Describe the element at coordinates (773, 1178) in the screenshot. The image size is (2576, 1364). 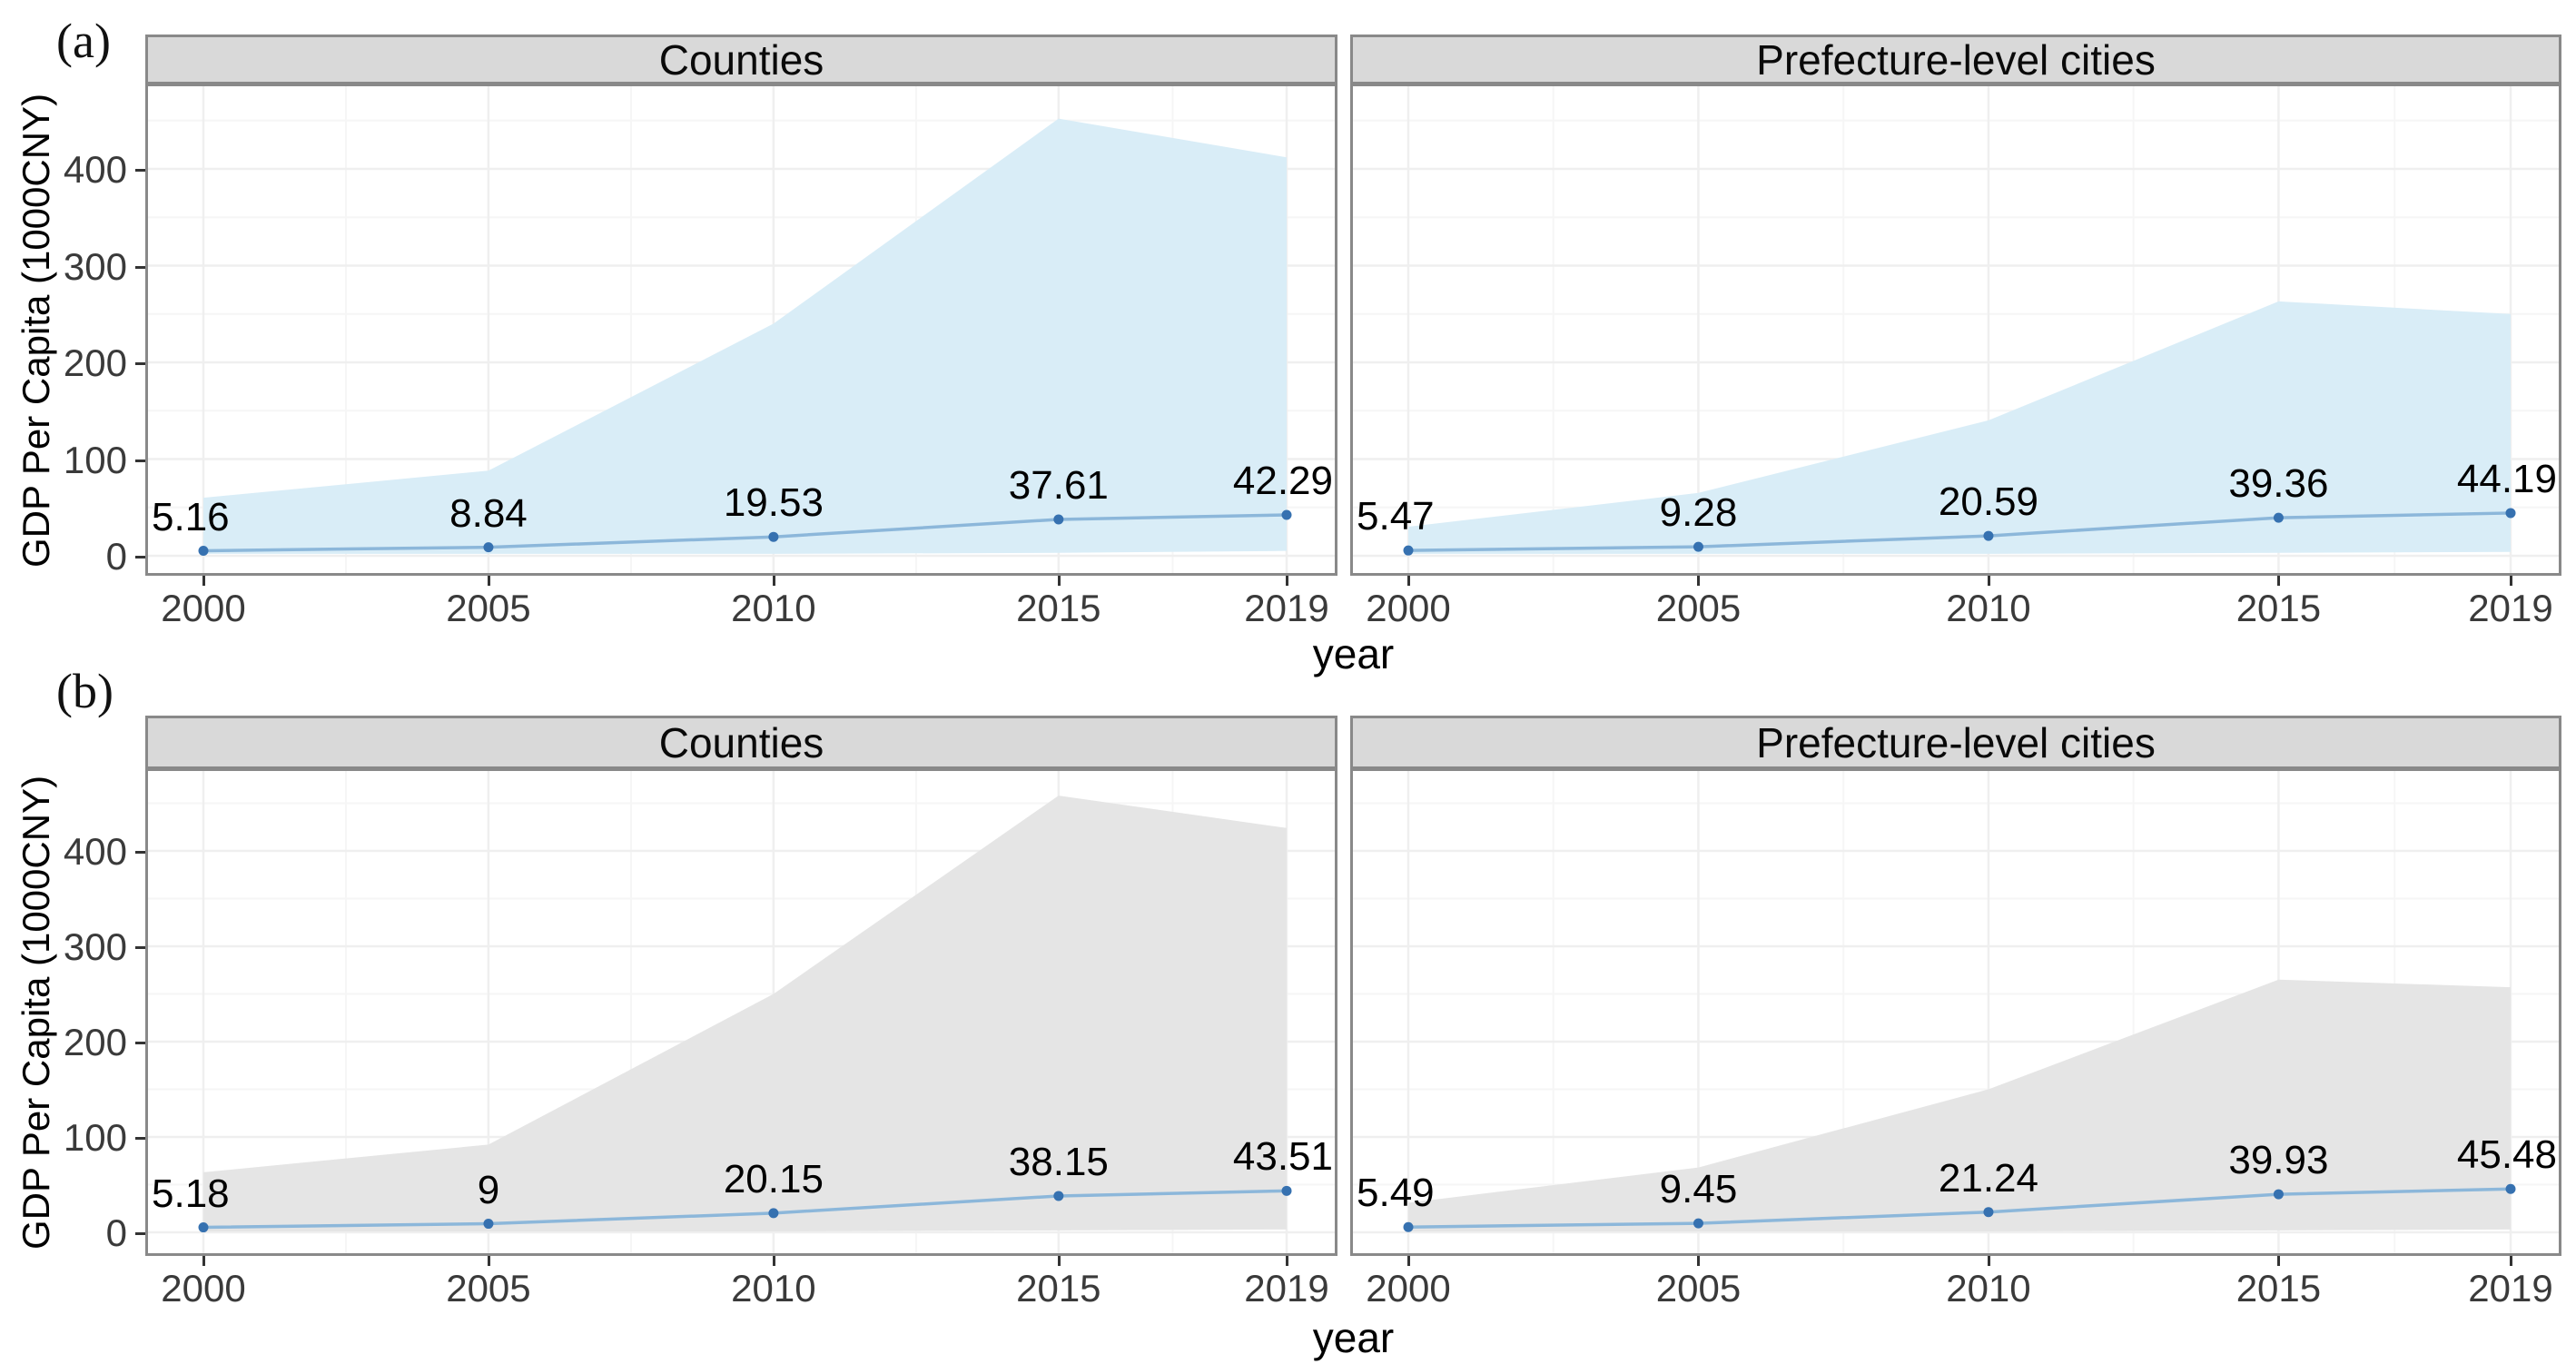
I see `data-label: 20.15` at that location.